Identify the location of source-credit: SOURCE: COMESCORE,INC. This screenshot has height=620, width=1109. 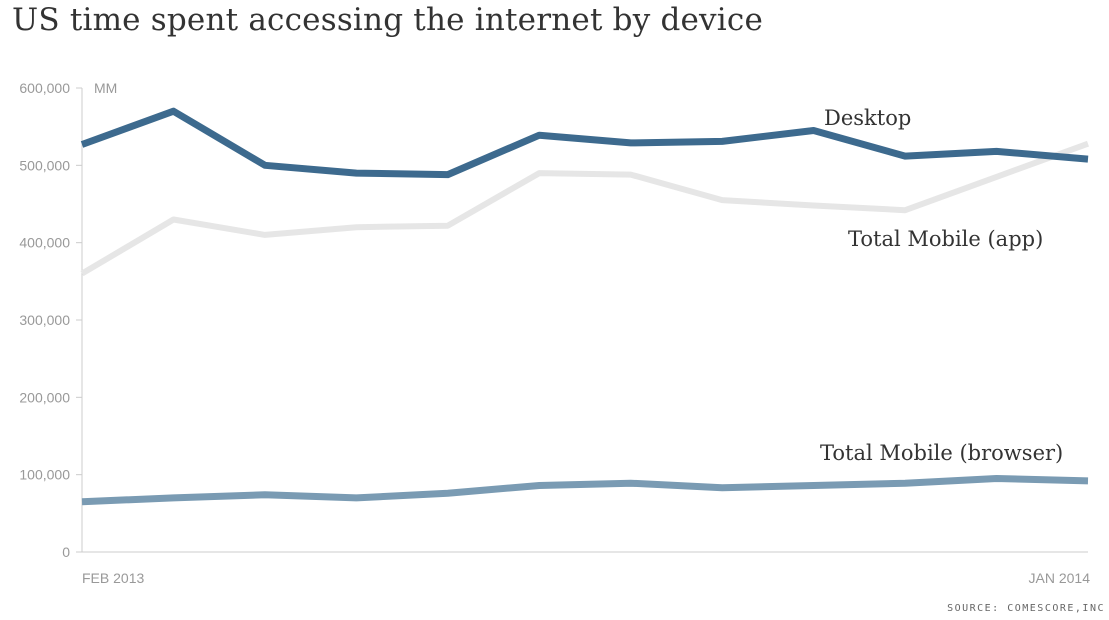
(1026, 608).